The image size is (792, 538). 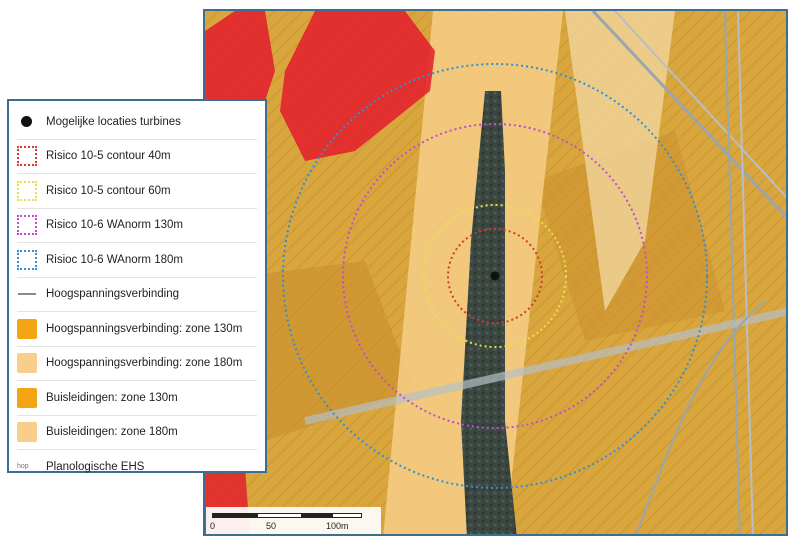 What do you see at coordinates (27, 122) in the screenshot?
I see `turbine-dot-icon` at bounding box center [27, 122].